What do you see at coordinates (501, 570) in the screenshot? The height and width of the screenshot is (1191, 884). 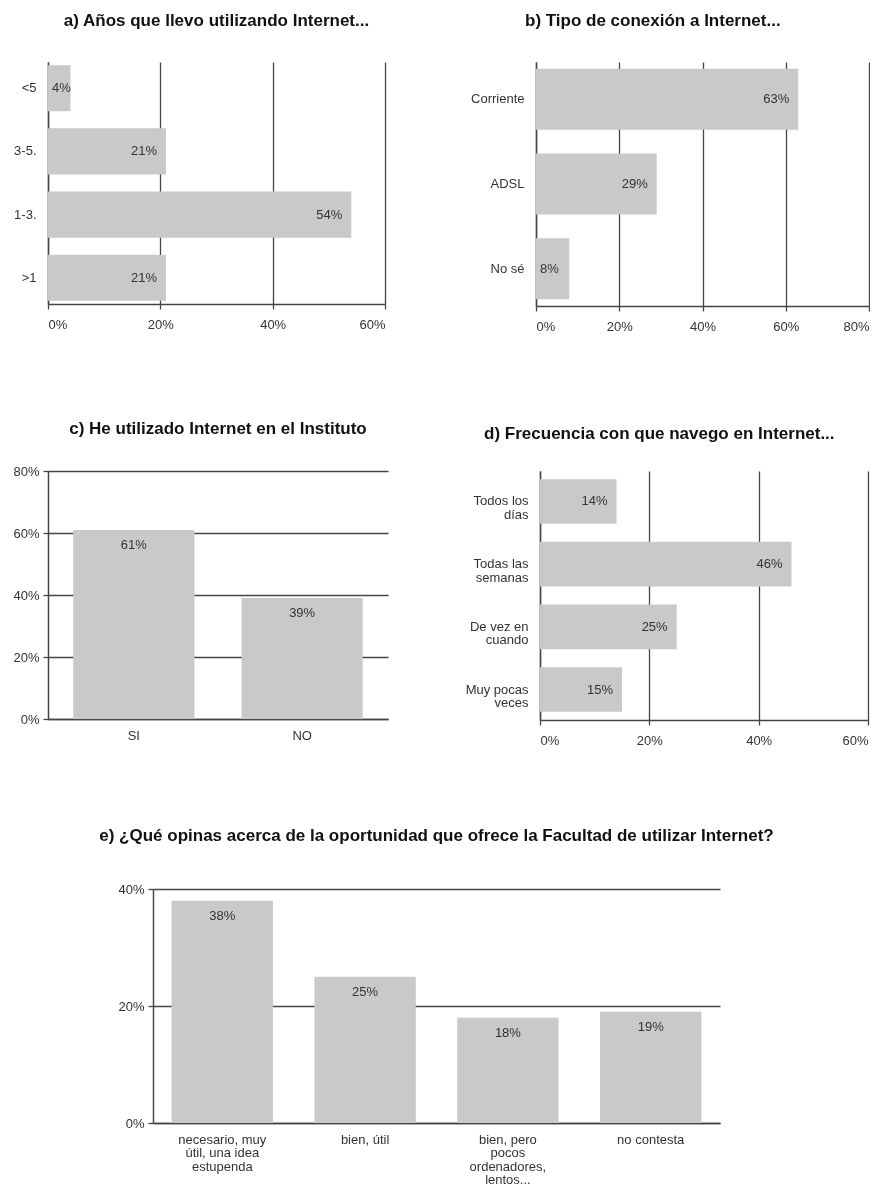 I see `y-tick-label: Todas las semanas` at bounding box center [501, 570].